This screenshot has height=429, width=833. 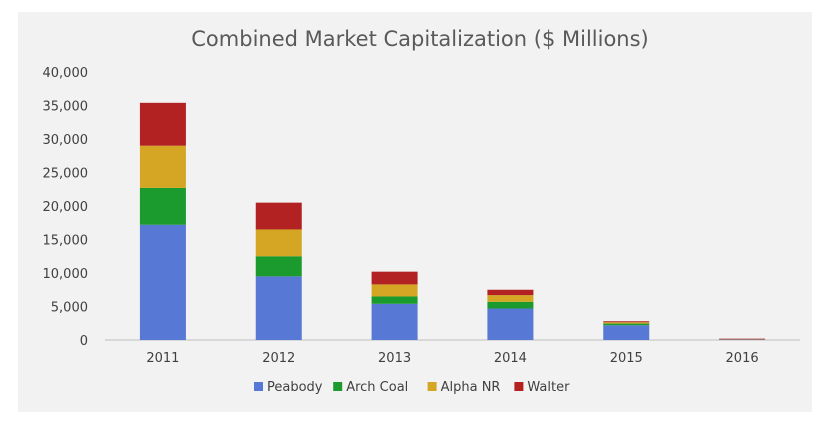 I want to click on y-tick-label: 15,000, so click(x=66, y=241).